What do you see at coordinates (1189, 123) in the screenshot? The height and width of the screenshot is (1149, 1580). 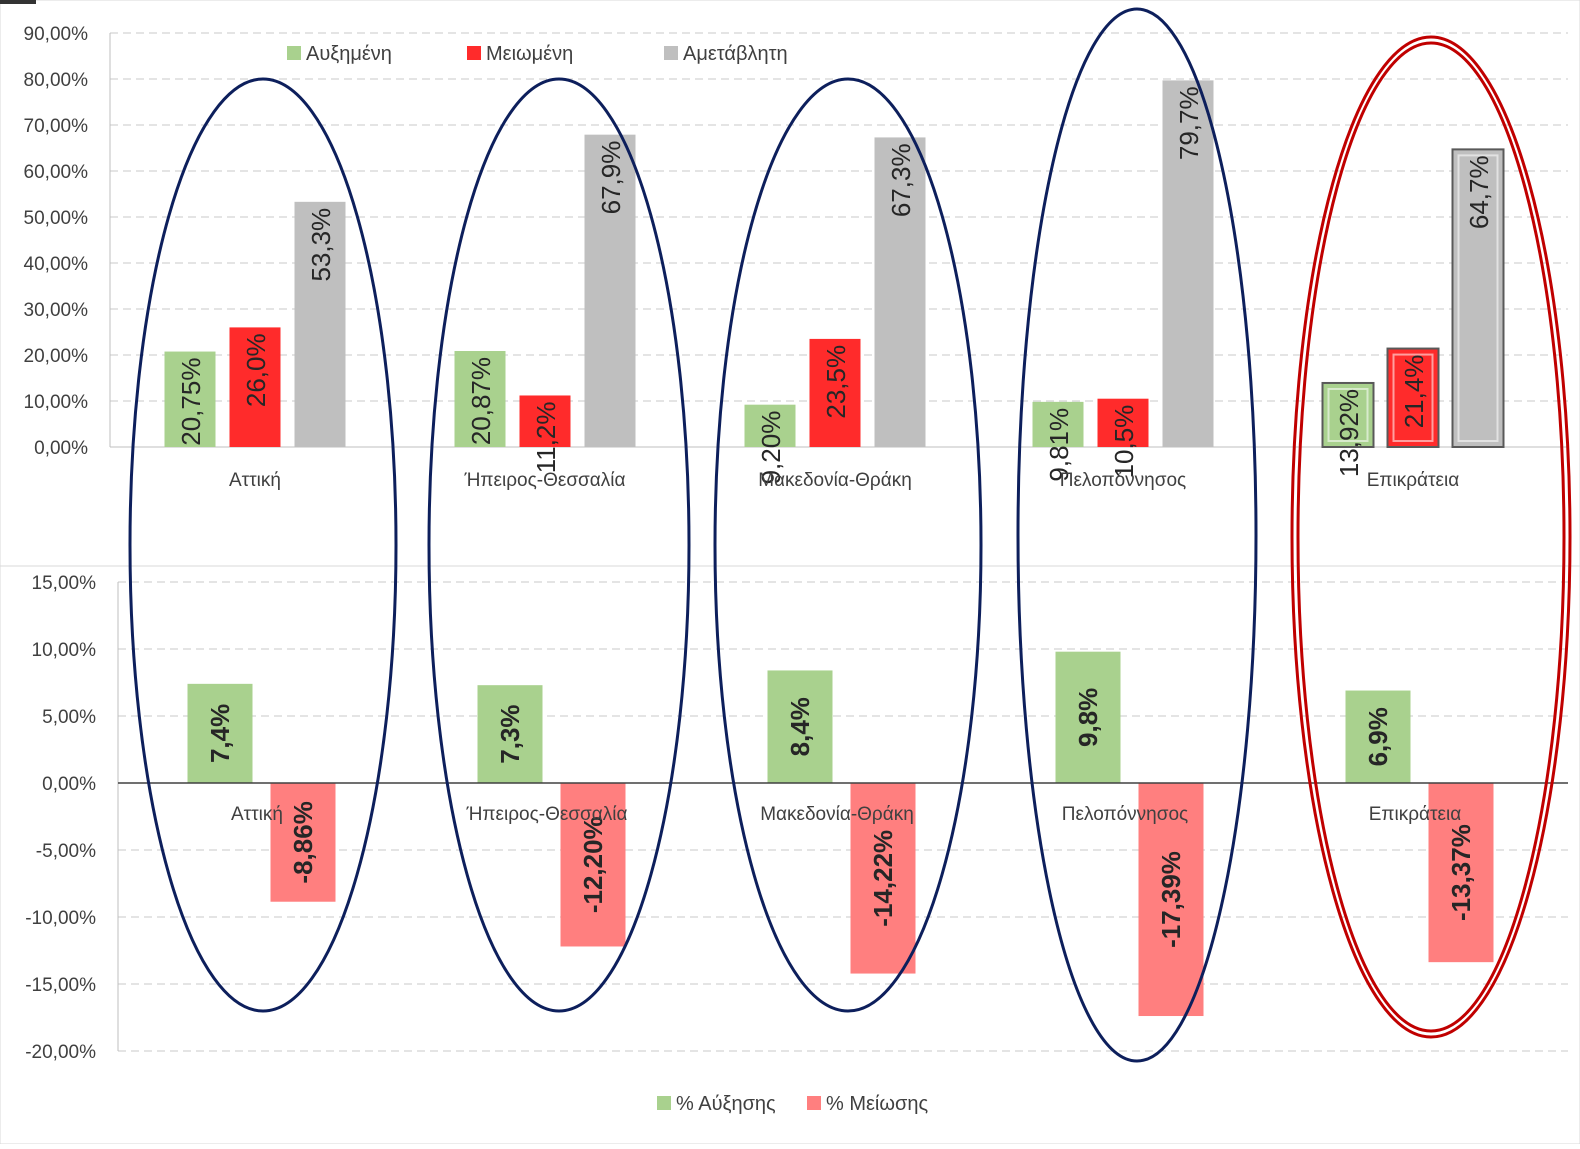 I see `chart1-data-label: 79,7%` at bounding box center [1189, 123].